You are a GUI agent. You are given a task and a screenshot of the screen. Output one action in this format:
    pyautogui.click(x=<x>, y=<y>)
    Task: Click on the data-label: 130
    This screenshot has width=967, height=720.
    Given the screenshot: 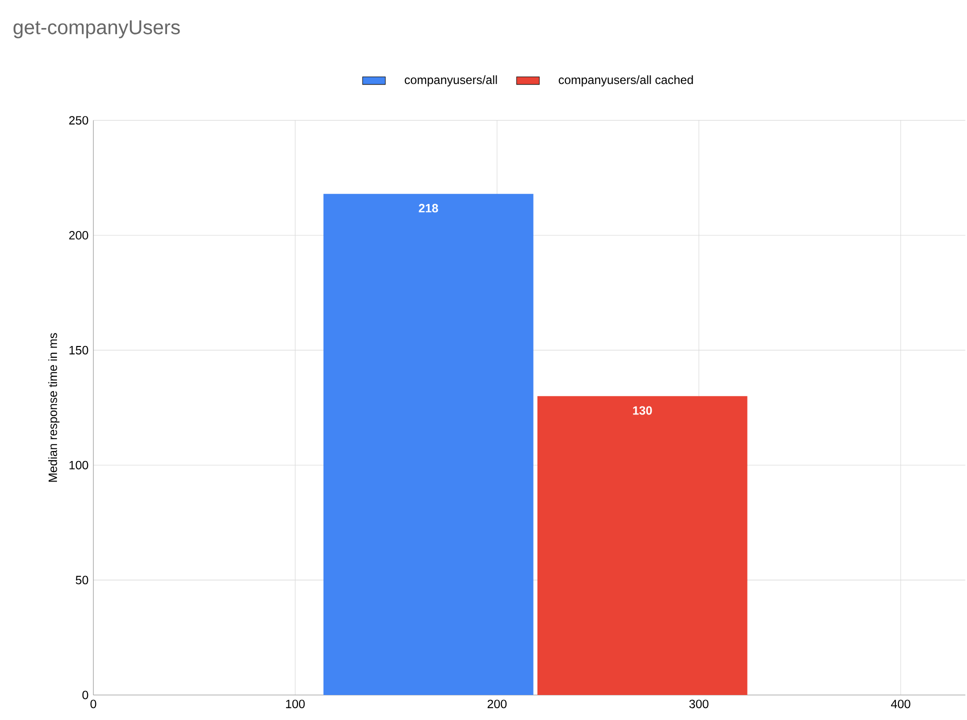 What is the action you would take?
    pyautogui.click(x=642, y=410)
    